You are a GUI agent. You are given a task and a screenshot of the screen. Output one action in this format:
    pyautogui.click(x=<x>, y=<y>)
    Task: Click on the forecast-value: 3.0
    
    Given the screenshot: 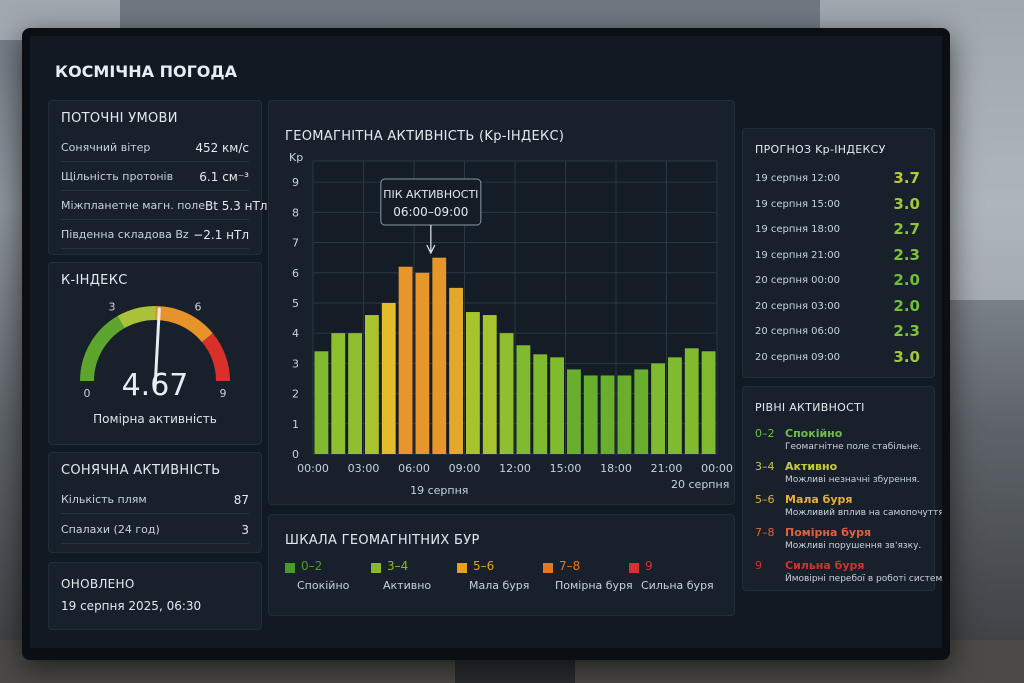 What is the action you would take?
    pyautogui.click(x=906, y=356)
    